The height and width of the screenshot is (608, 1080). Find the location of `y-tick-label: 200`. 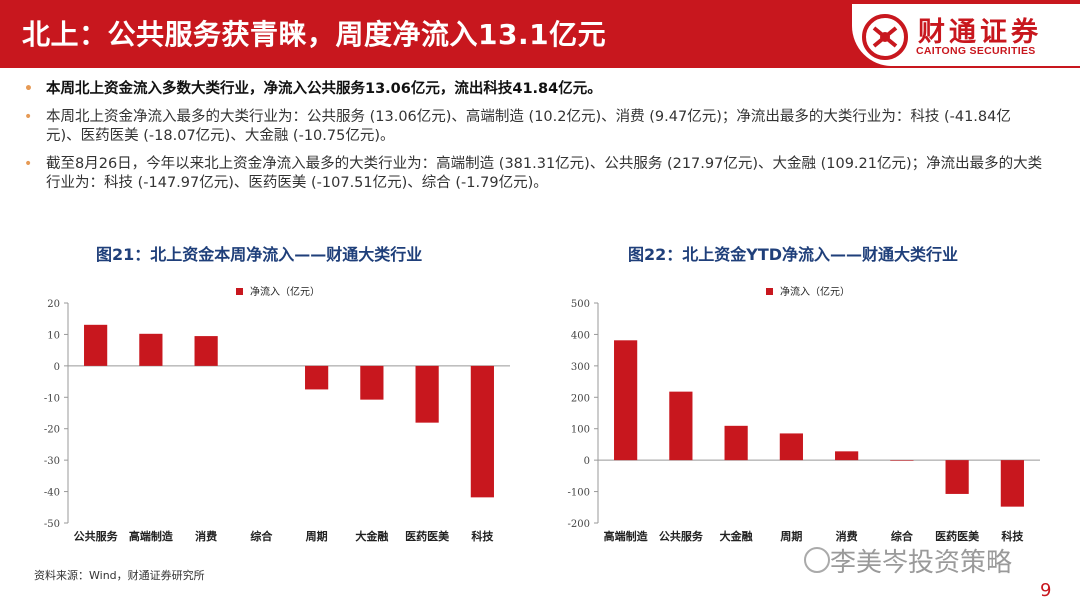

y-tick-label: 200 is located at coordinates (580, 398).